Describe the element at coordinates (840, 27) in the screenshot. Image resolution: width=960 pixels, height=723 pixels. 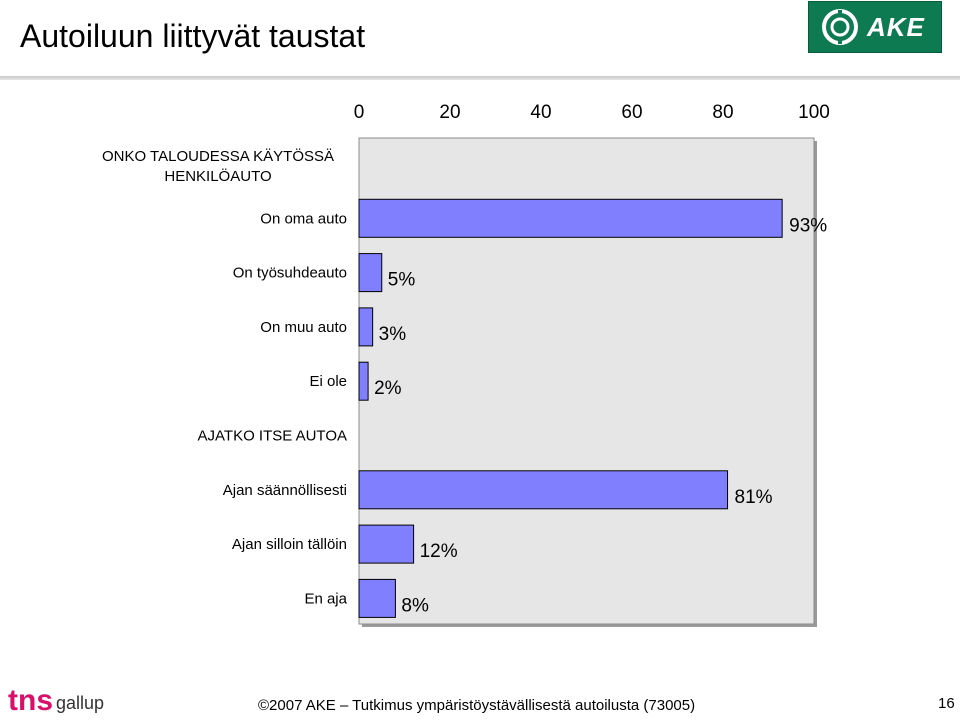
I see `ake-emblem-icon` at that location.